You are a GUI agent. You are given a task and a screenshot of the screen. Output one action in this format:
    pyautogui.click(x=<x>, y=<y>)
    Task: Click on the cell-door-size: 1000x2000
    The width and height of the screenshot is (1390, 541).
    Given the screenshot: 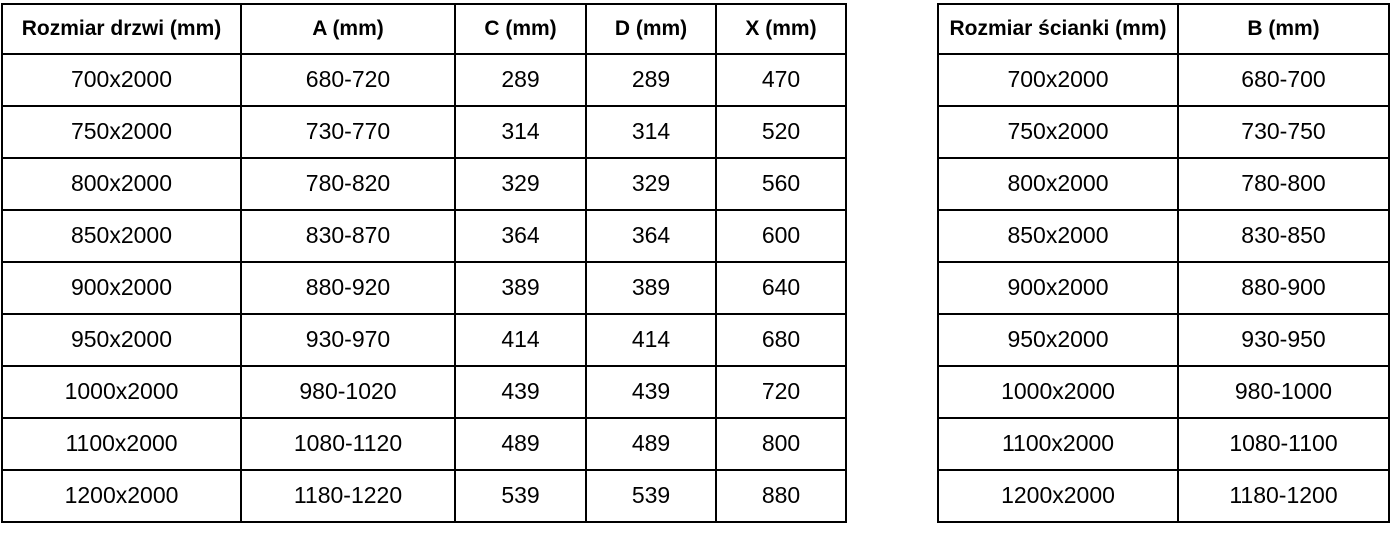 What is the action you would take?
    pyautogui.click(x=121, y=392)
    